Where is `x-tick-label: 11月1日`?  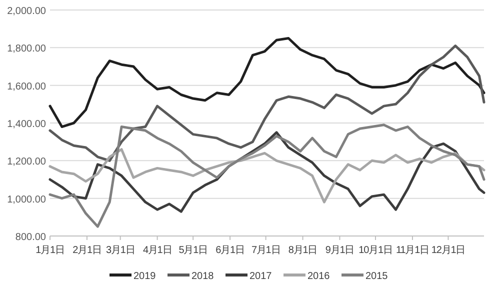
x-tick-label: 11月1日 is located at coordinates (412, 250).